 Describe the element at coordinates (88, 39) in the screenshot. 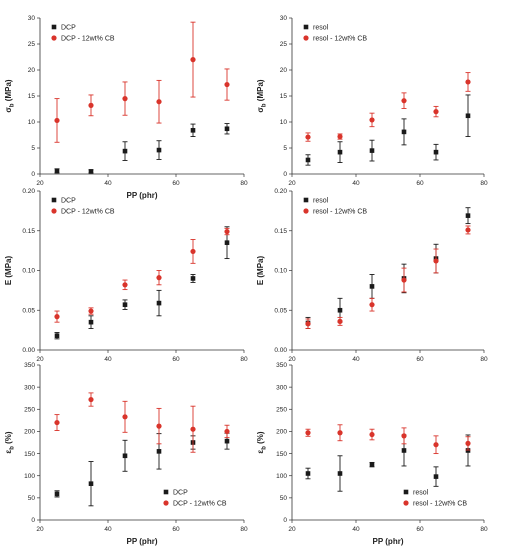

I see `legend-label: DCP - 12wt% CB` at that location.